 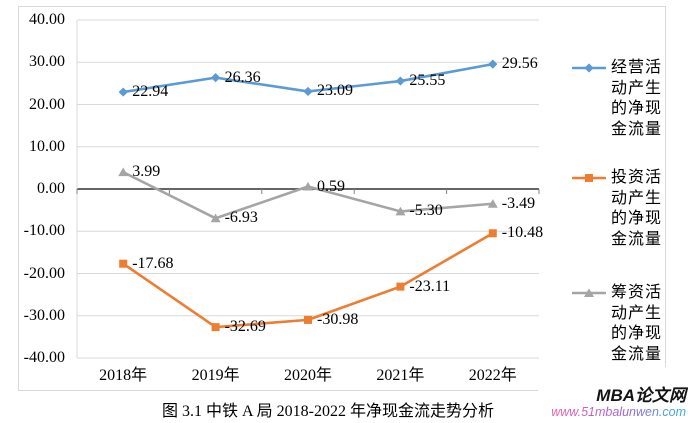 I want to click on legend-item-operating: 经营活动产生的净现金流量, so click(x=618, y=99).